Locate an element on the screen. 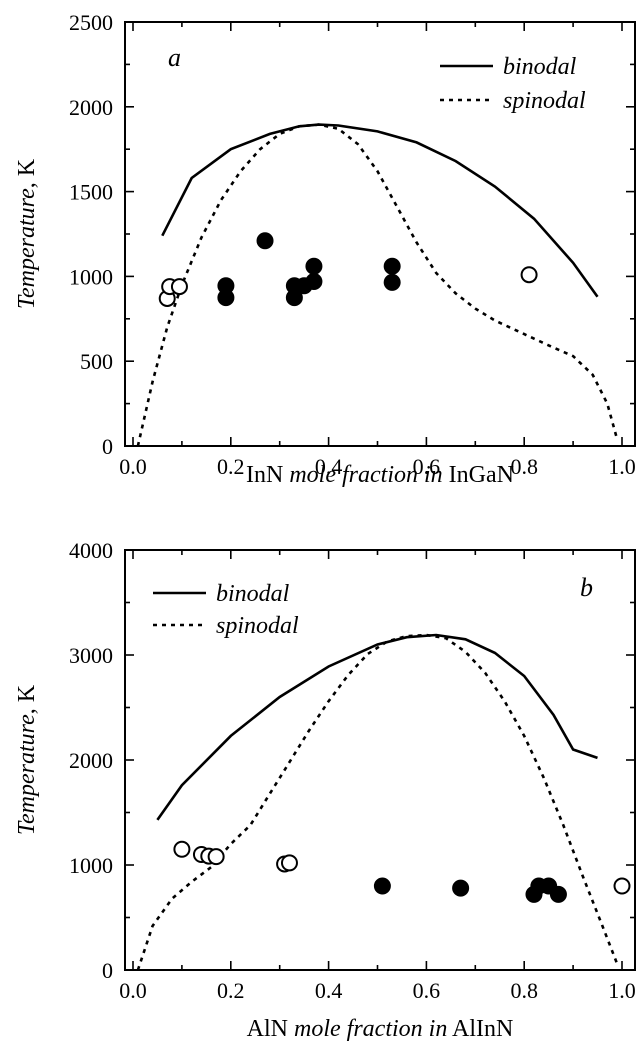 The image size is (643, 1053). panel-b-x-axis-label: AlN mole fraction in AlInN is located at coordinates (380, 1029).